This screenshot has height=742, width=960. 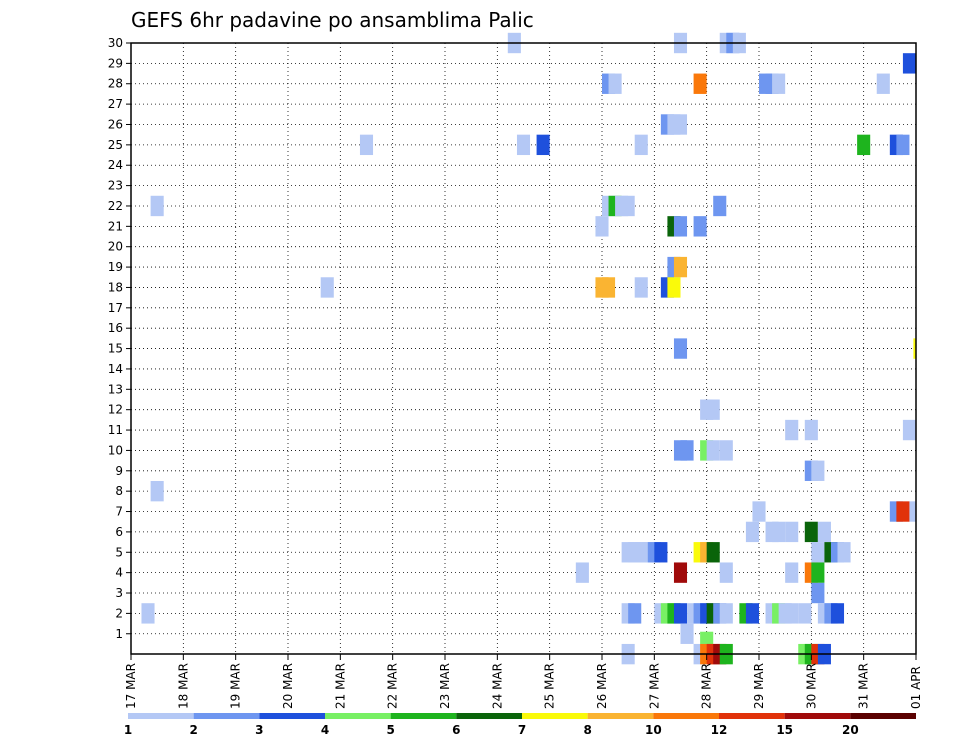 What do you see at coordinates (119, 634) in the screenshot?
I see `y-tick-label: 1` at bounding box center [119, 634].